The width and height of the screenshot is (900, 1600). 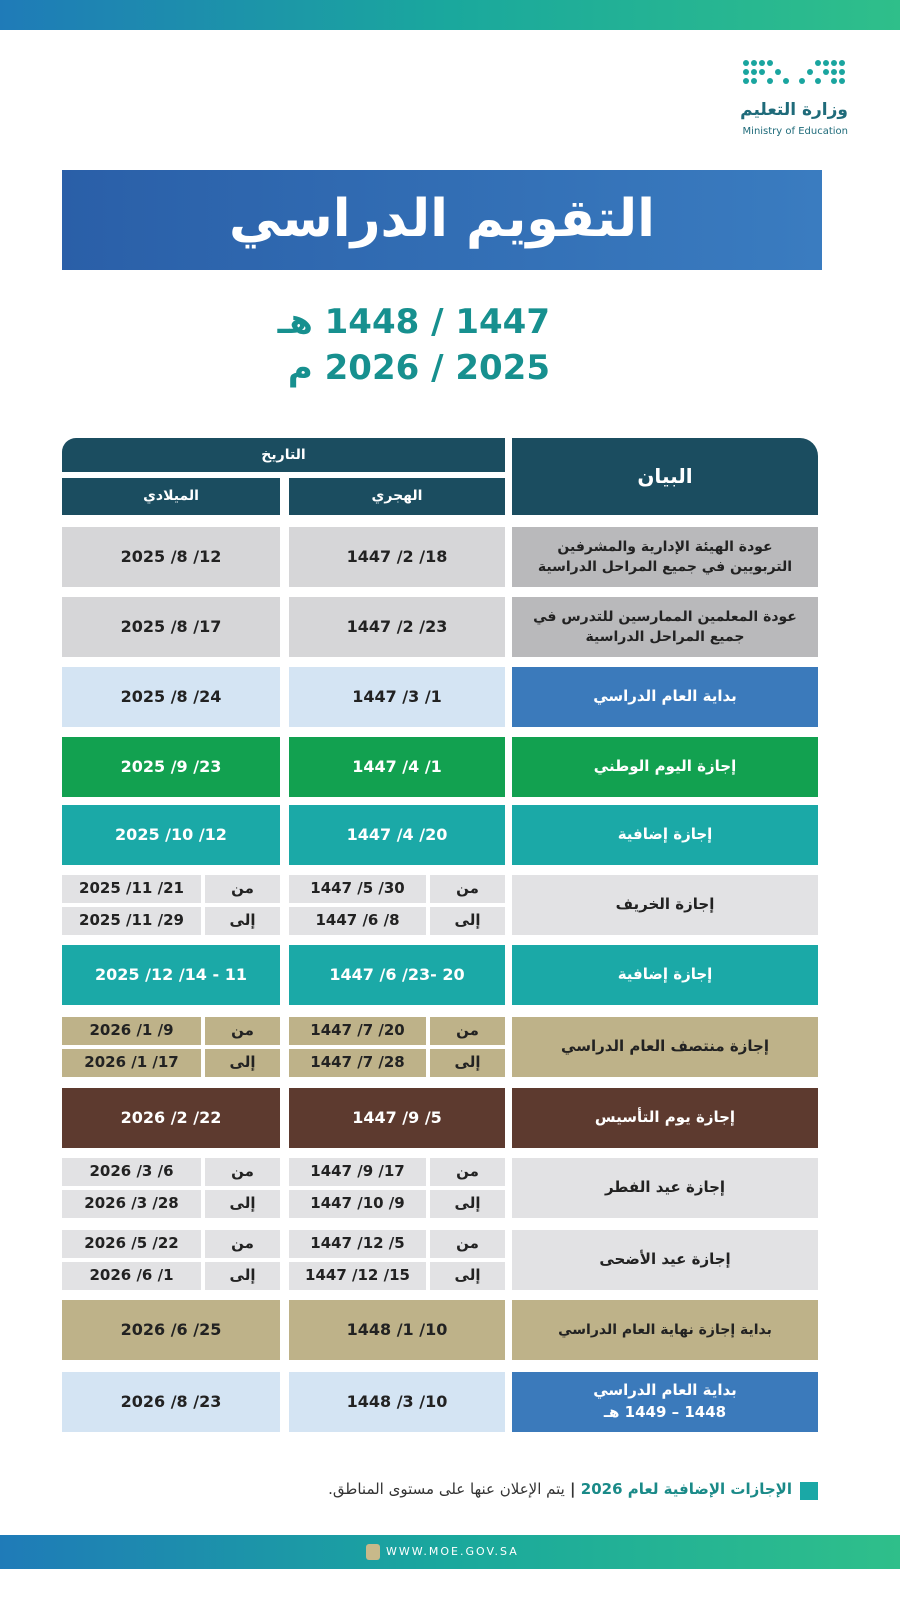 What do you see at coordinates (357, 1172) in the screenshot?
I see `hijri-date: 1447 /9 /17` at bounding box center [357, 1172].